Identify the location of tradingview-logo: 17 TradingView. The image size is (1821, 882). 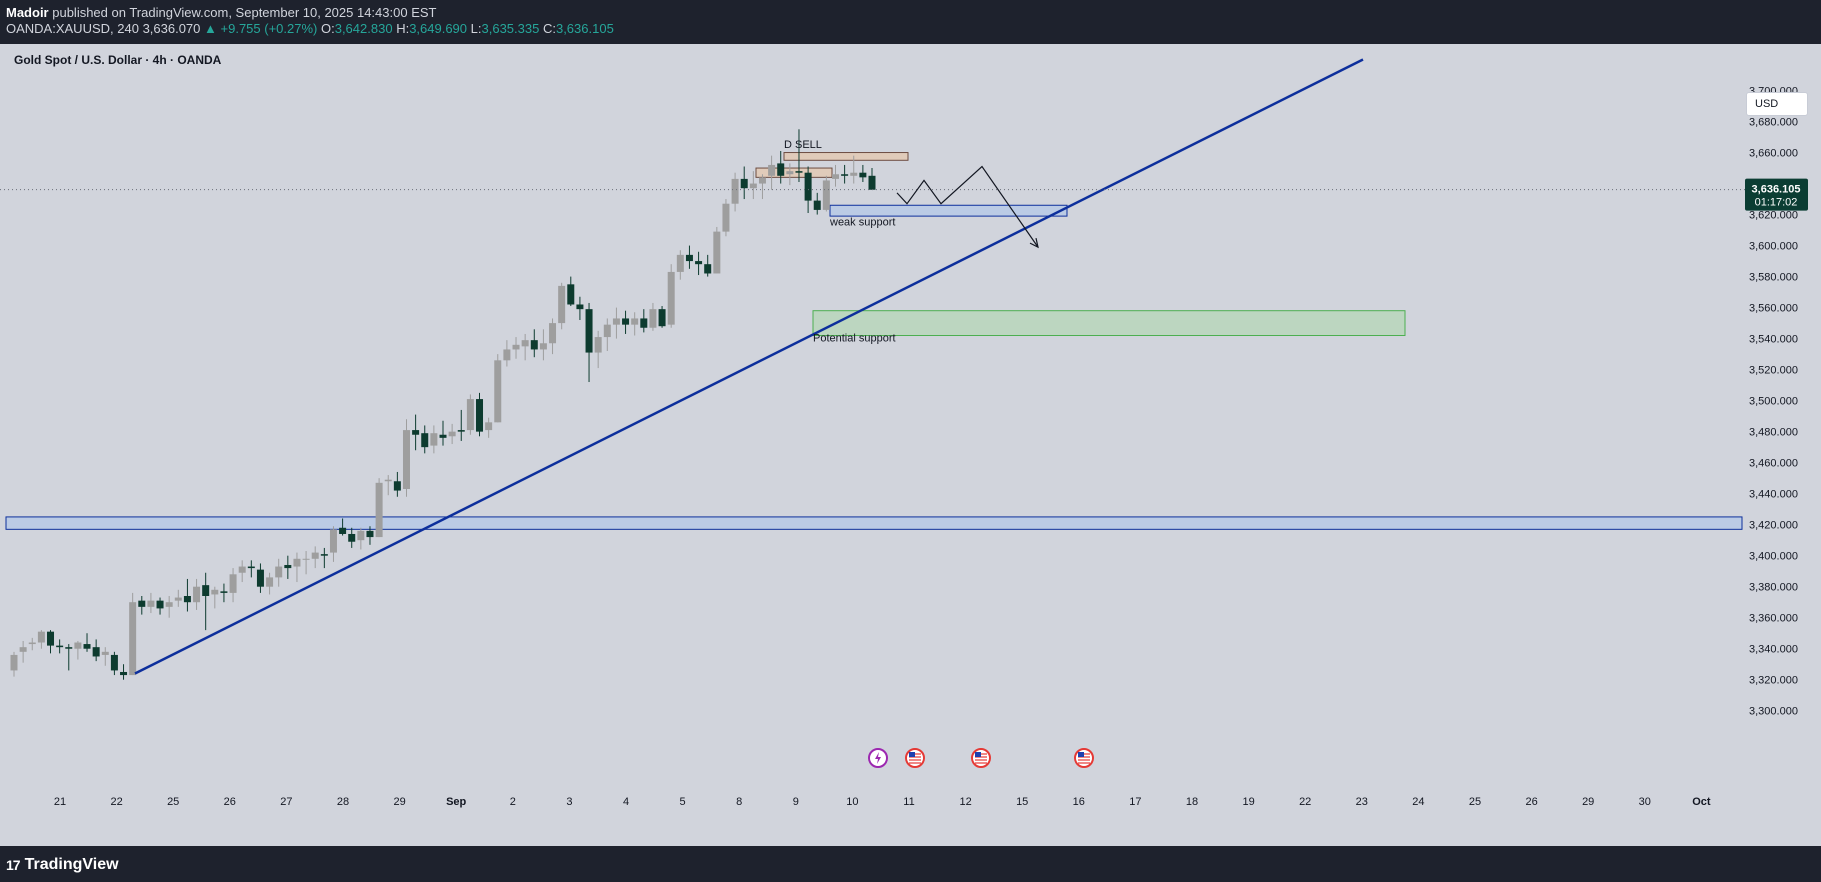
(62, 865).